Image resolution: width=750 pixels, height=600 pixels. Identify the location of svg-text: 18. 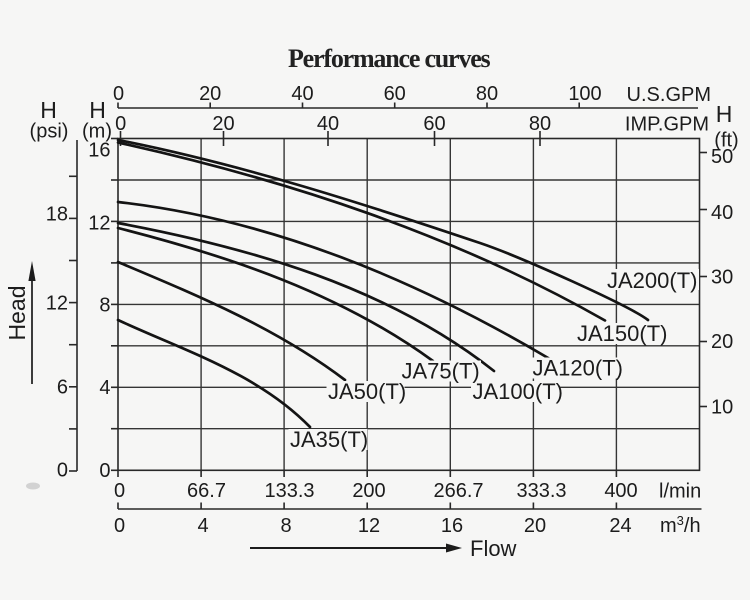
(57, 215).